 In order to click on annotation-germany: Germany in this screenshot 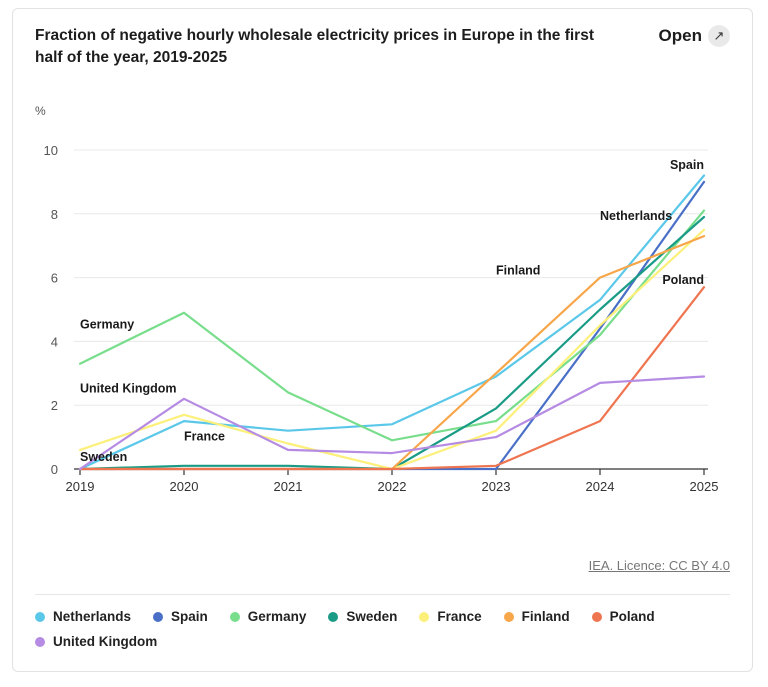, I will do `click(107, 325)`.